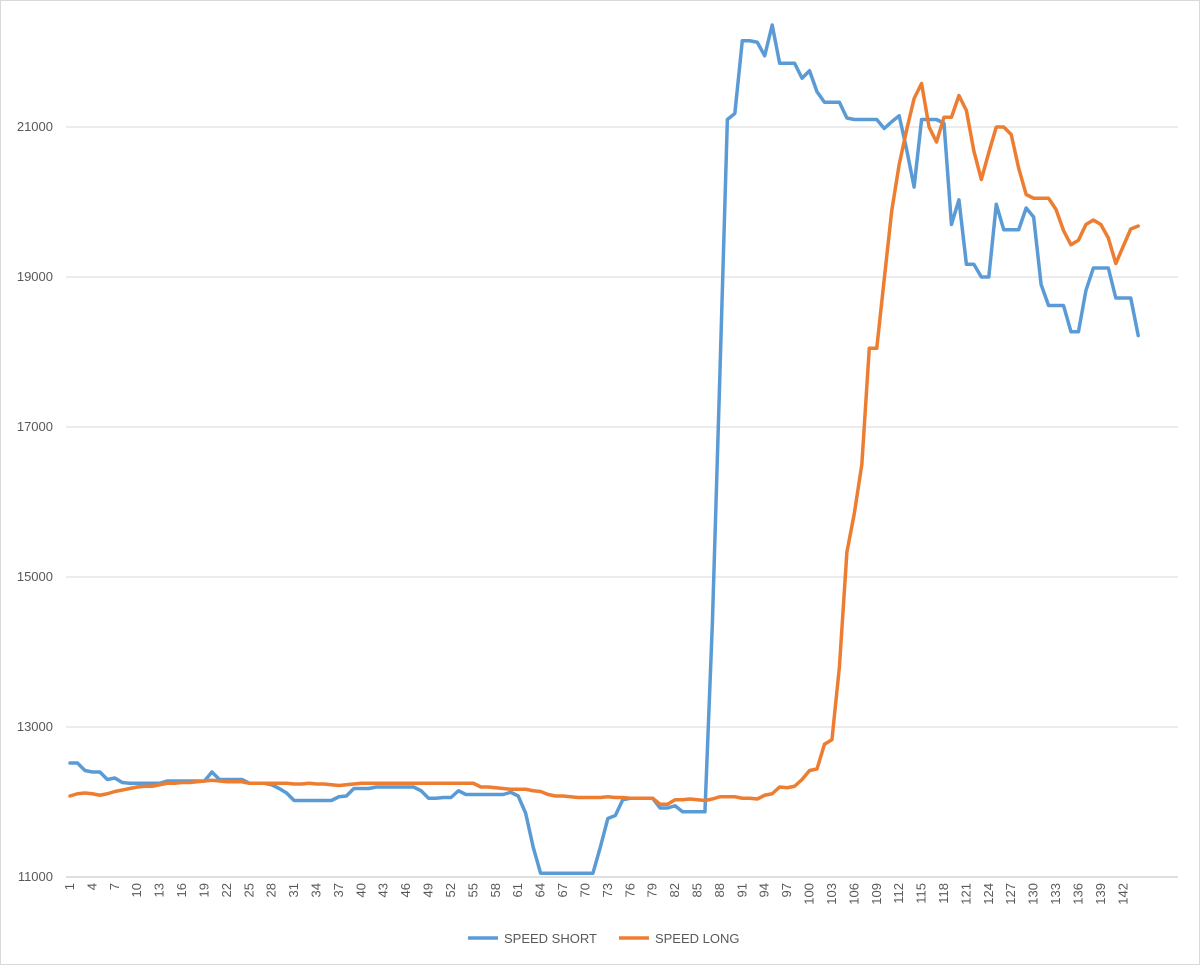 Image resolution: width=1200 pixels, height=970 pixels. I want to click on x-tick-label: 88, so click(719, 890).